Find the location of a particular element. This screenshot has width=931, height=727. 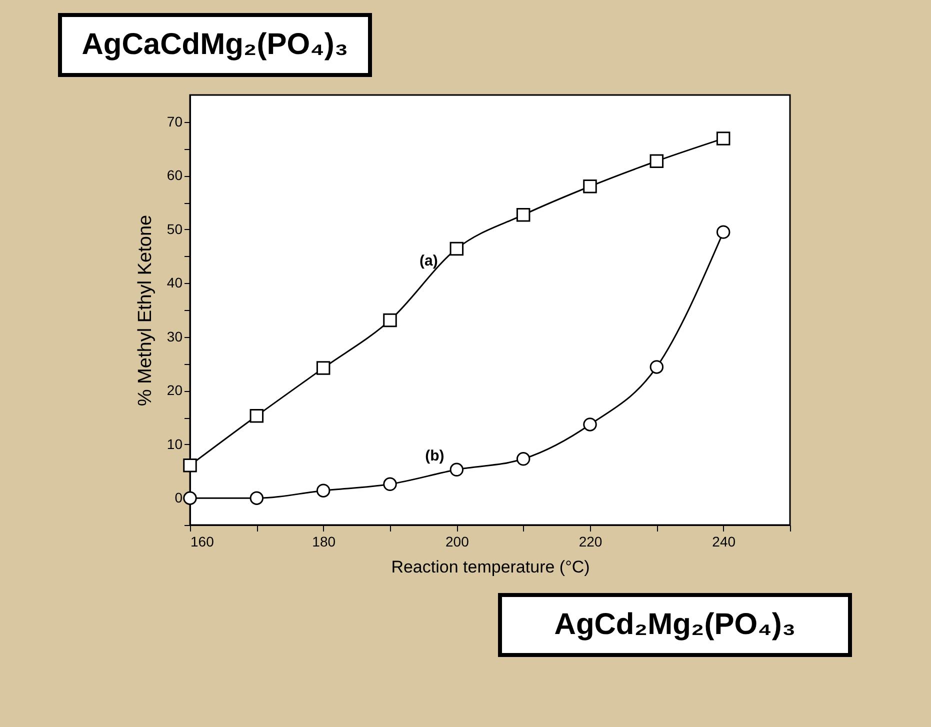

y-tick-label: 60 is located at coordinates (174, 175).